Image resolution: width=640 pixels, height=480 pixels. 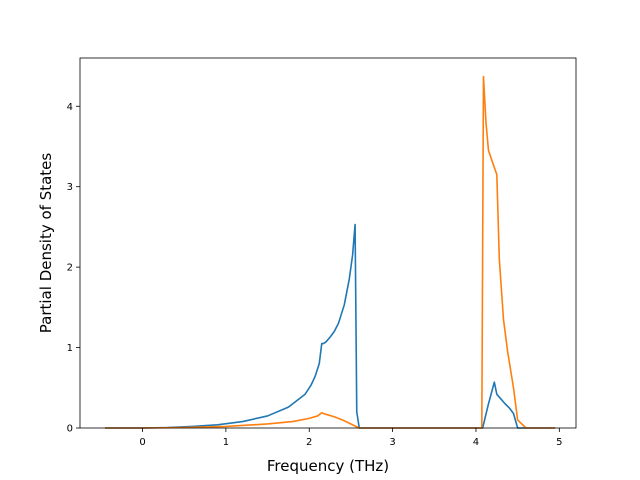 I want to click on x-axis-label: Frequency (THz), so click(x=328, y=466).